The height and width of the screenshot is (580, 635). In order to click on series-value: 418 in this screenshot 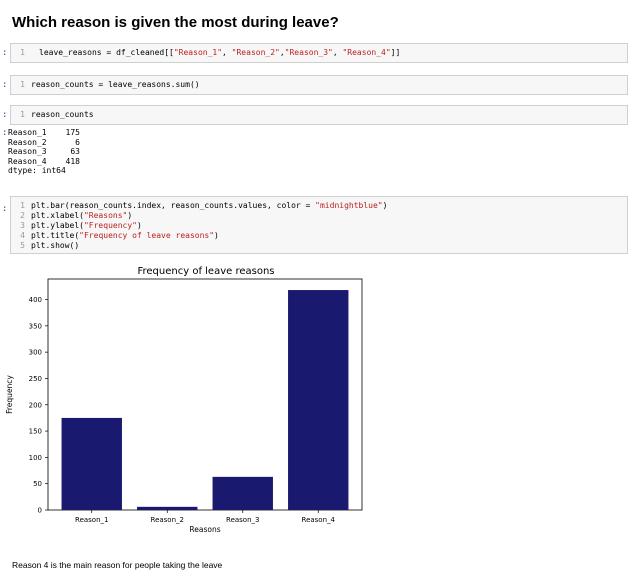, I will do `click(72, 161)`.